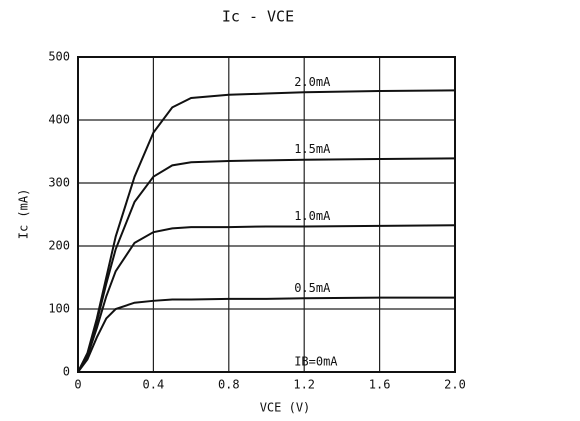  I want to click on y-tick-label: 300, so click(59, 183).